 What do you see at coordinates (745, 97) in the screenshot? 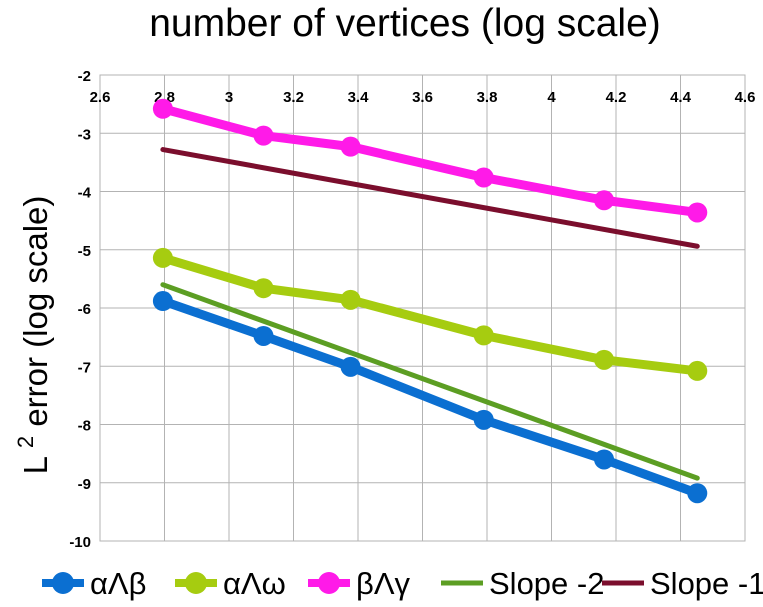
I see `x-tick-label: 4.6` at bounding box center [745, 97].